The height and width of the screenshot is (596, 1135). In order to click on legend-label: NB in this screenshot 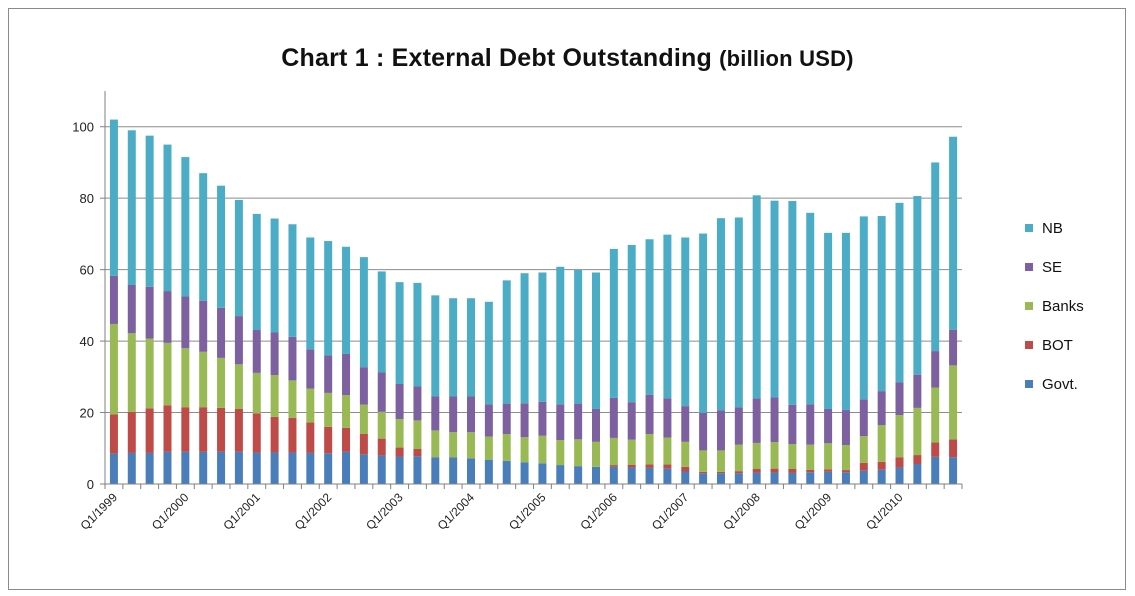, I will do `click(1052, 228)`.